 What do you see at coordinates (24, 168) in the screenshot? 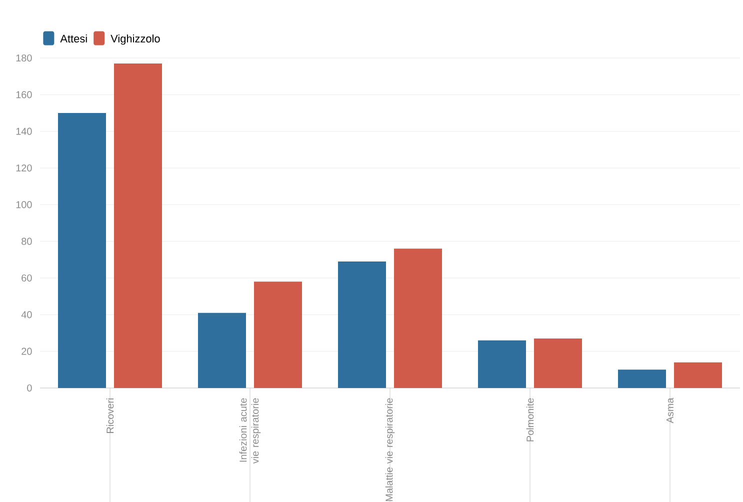
I see `y-tick-label: 120` at bounding box center [24, 168].